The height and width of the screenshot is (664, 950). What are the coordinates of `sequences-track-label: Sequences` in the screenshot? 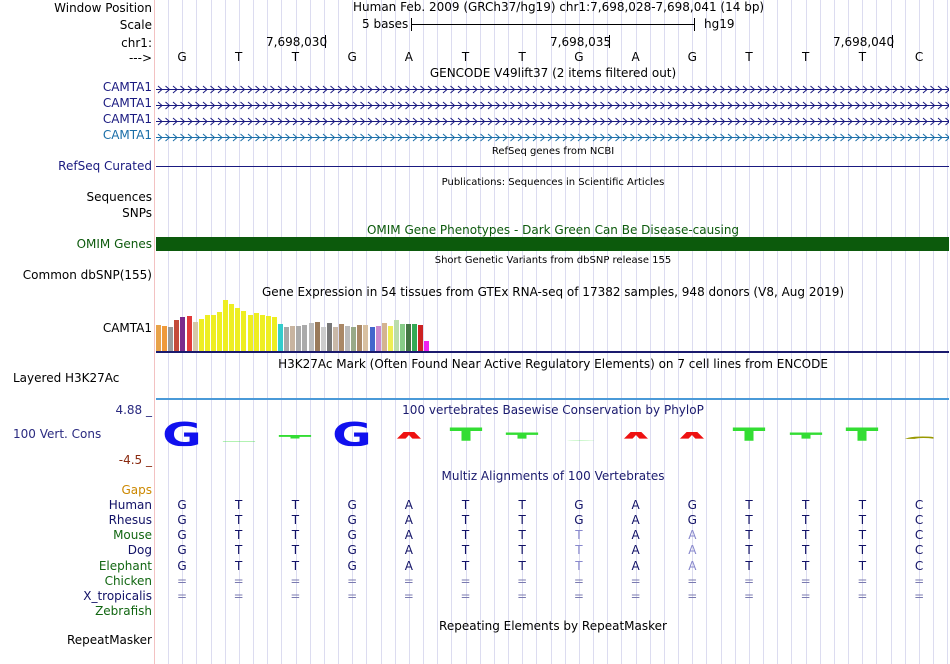 It's located at (119, 197).